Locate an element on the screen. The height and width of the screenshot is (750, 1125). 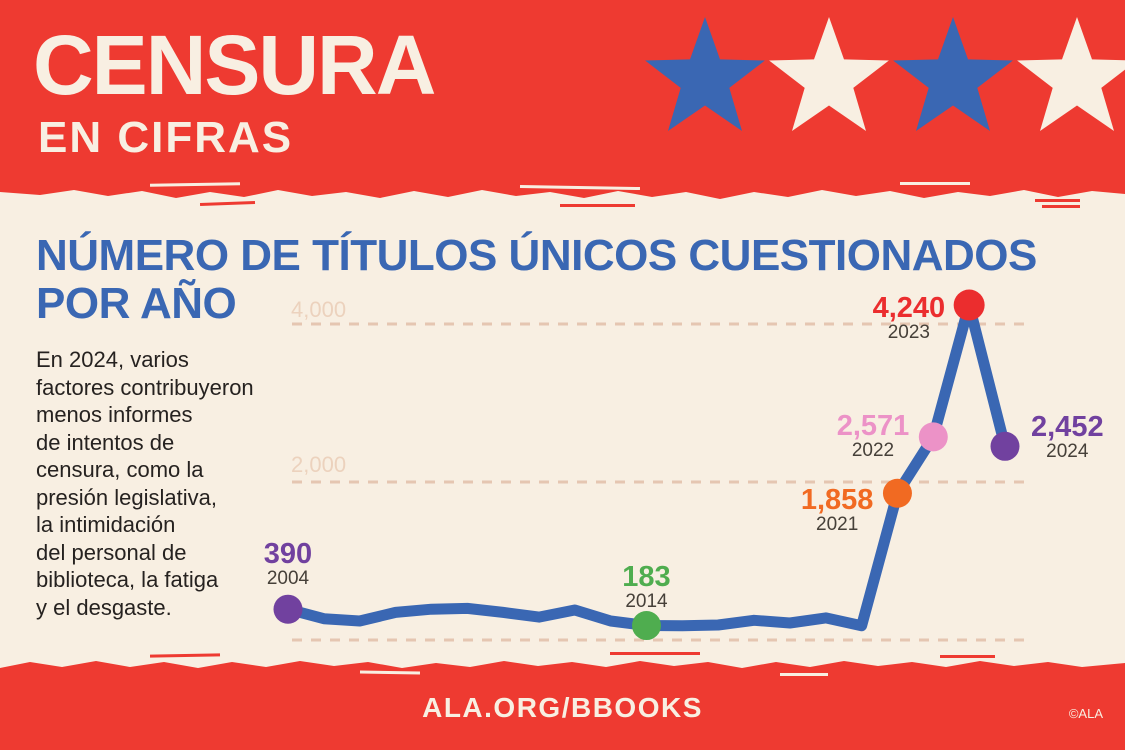
y-axis-tick-2000: 2,000 is located at coordinates (319, 464).